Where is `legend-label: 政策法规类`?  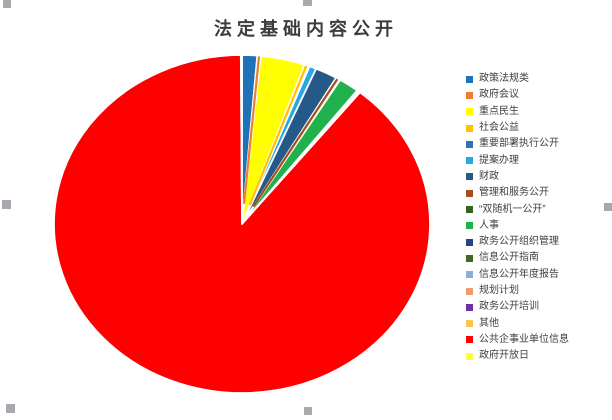
legend-label: 政策法规类 is located at coordinates (504, 79).